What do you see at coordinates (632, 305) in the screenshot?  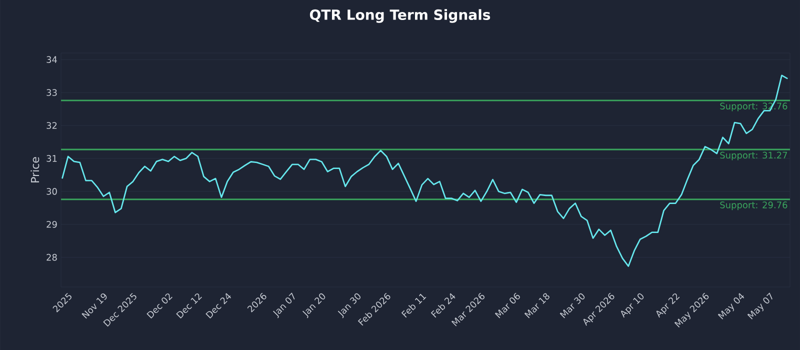 I see `x-tick-label: Apr 10` at bounding box center [632, 305].